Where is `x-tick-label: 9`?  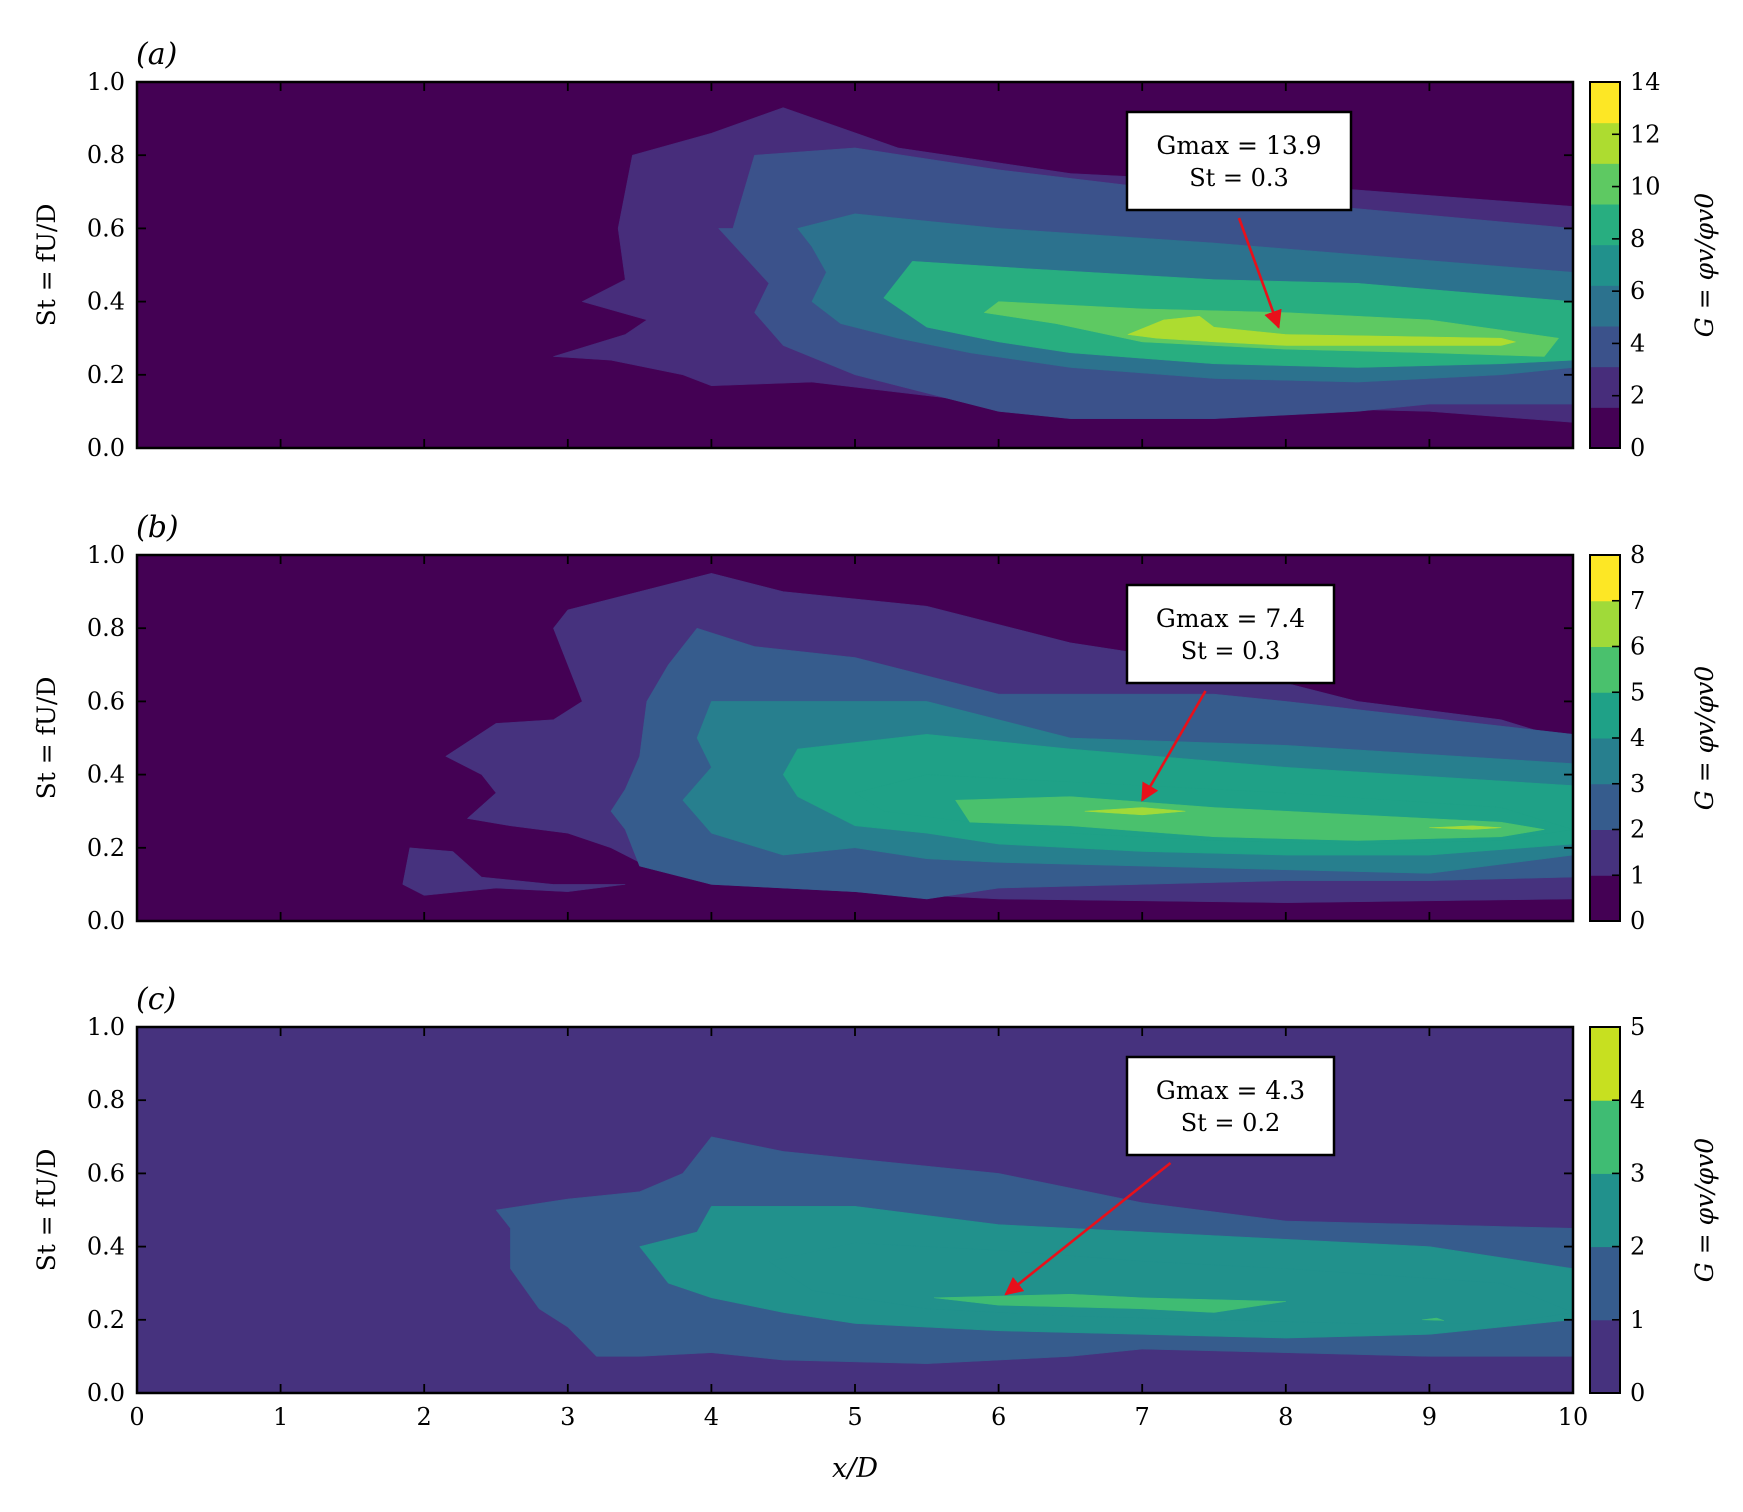
x-tick-label: 9 is located at coordinates (1429, 1417).